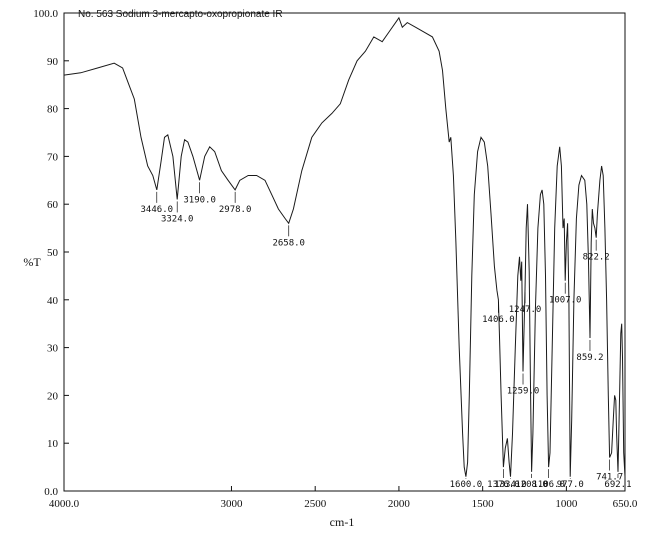 The height and width of the screenshot is (542, 650). What do you see at coordinates (510, 485) in the screenshot?
I see `peak-label: 1334.0` at bounding box center [510, 485].